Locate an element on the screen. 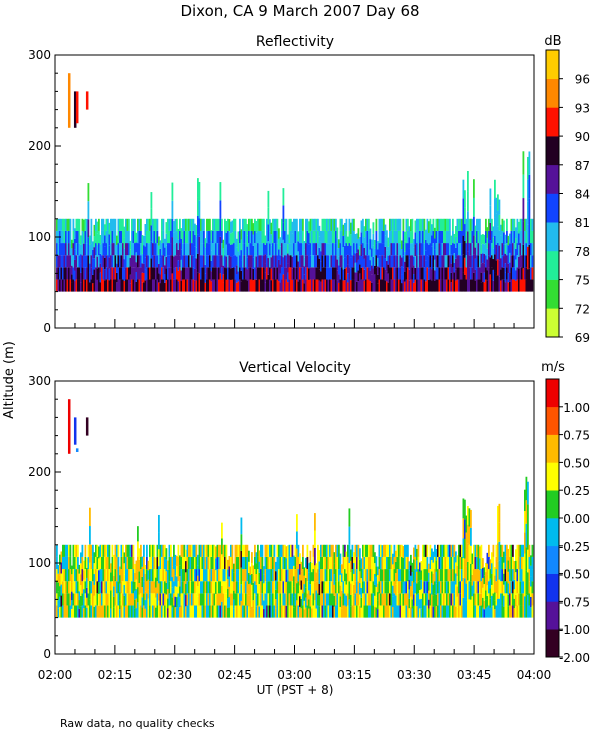  colorbar-tick-label: 93 is located at coordinates (582, 108).